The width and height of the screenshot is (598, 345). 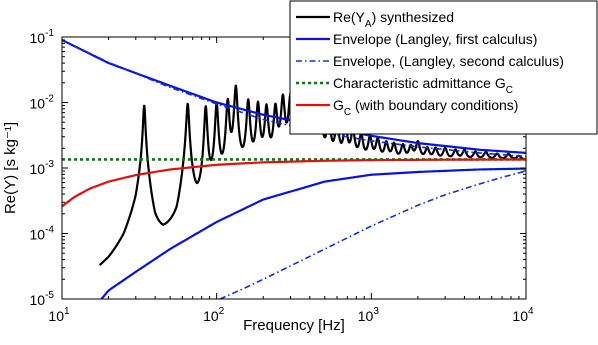 I want to click on legend-entry-label: Envelope, (Langley, second calculus), so click(x=448, y=61).